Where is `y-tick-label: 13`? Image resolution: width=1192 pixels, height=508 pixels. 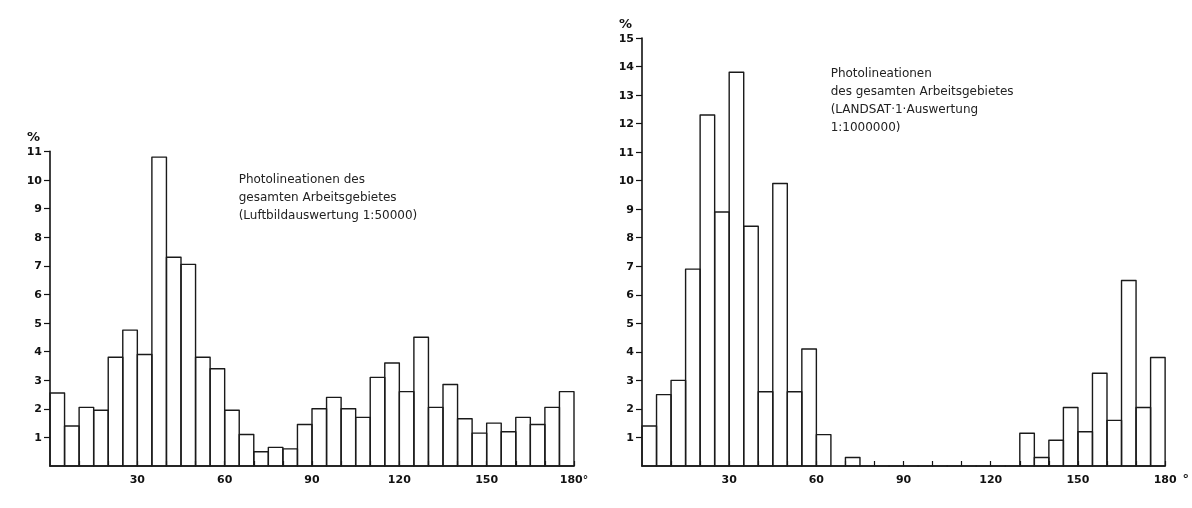
y-tick-label: 13 is located at coordinates (626, 95).